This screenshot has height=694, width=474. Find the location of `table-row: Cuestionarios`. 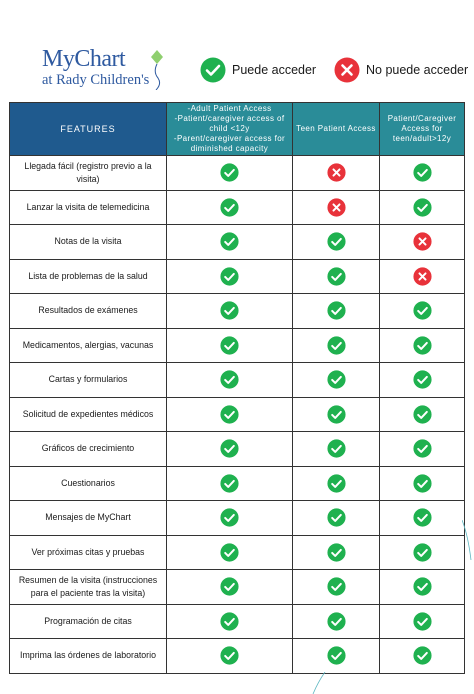

table-row: Cuestionarios is located at coordinates (237, 483).